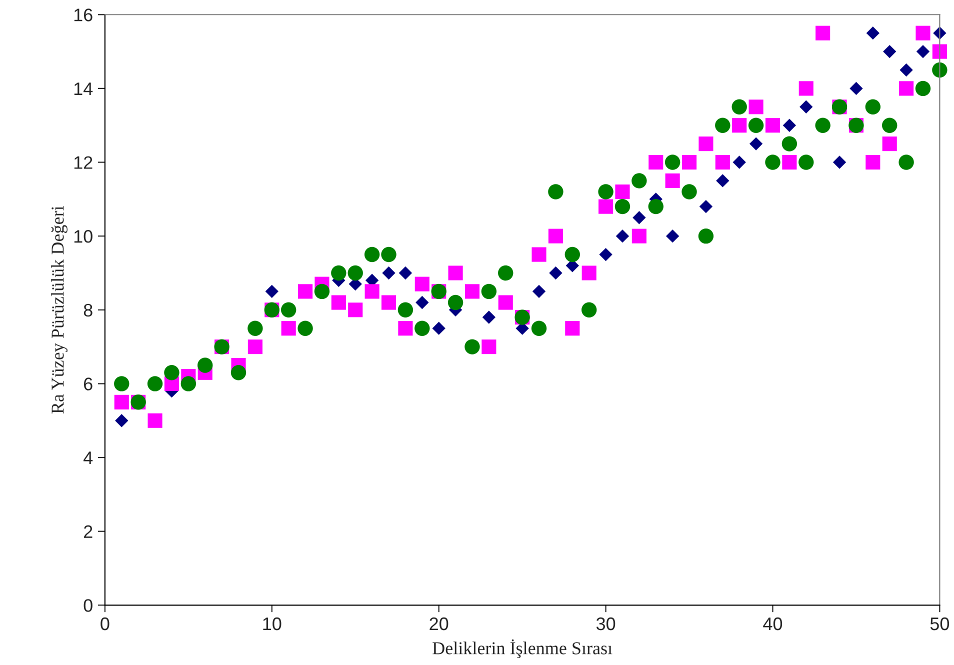 The width and height of the screenshot is (954, 665). Describe the element at coordinates (88, 310) in the screenshot. I see `y-tick-label: 8` at that location.